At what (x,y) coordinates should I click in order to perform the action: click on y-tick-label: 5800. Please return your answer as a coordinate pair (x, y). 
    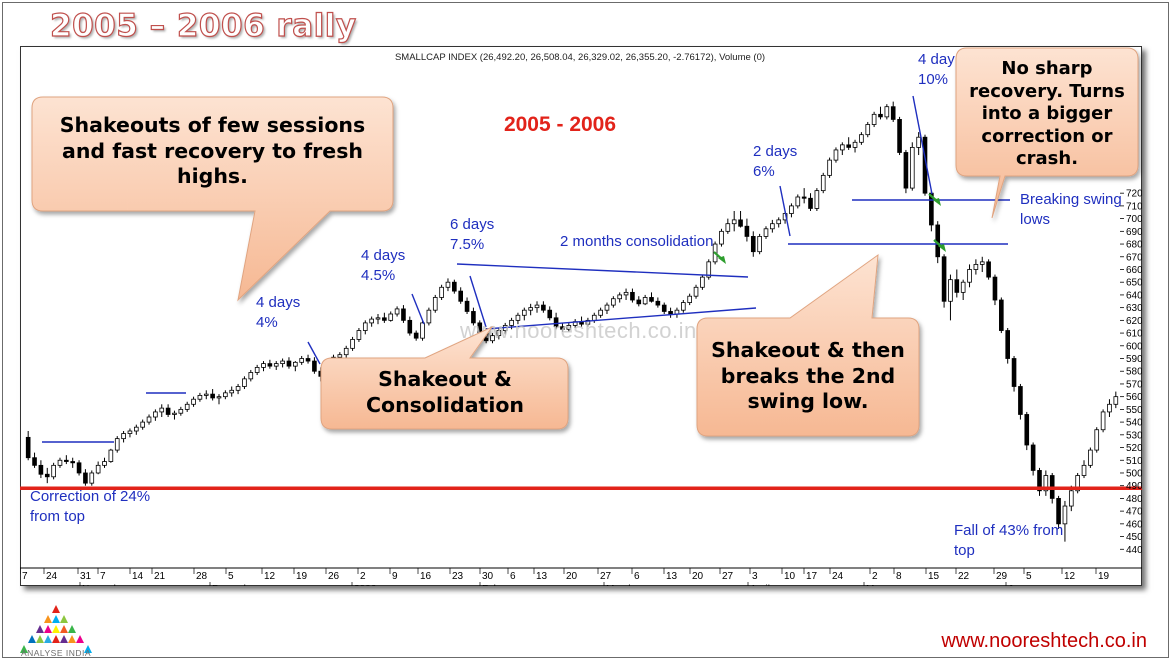
    Looking at the image, I should click on (1134, 372).